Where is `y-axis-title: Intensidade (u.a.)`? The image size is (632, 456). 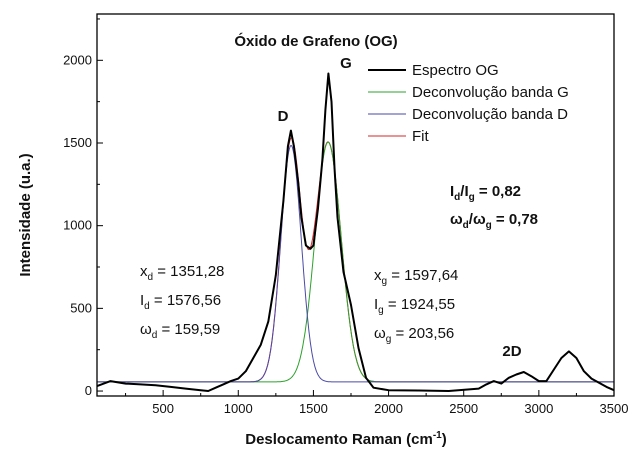 y-axis-title: Intensidade (u.a.) is located at coordinates (25, 214).